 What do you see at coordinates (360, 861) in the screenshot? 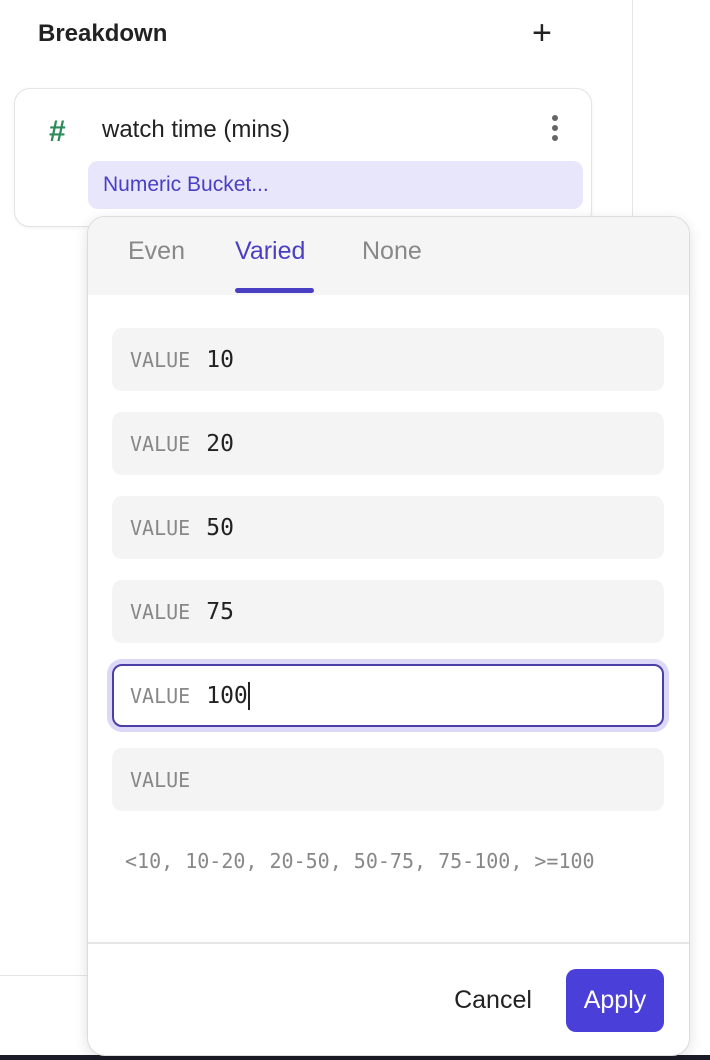
I see `ranges-preview: <10, 10-20, 20-50, 50-75, 75-100, >=100` at bounding box center [360, 861].